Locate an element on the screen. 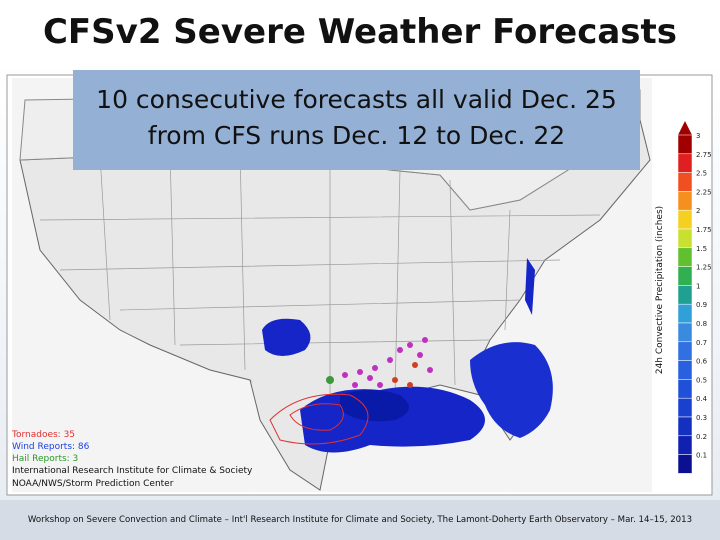 This screenshot has width=720, height=540. colorbar-title: 24h Convective Precipitation (inches) is located at coordinates (660, 290).